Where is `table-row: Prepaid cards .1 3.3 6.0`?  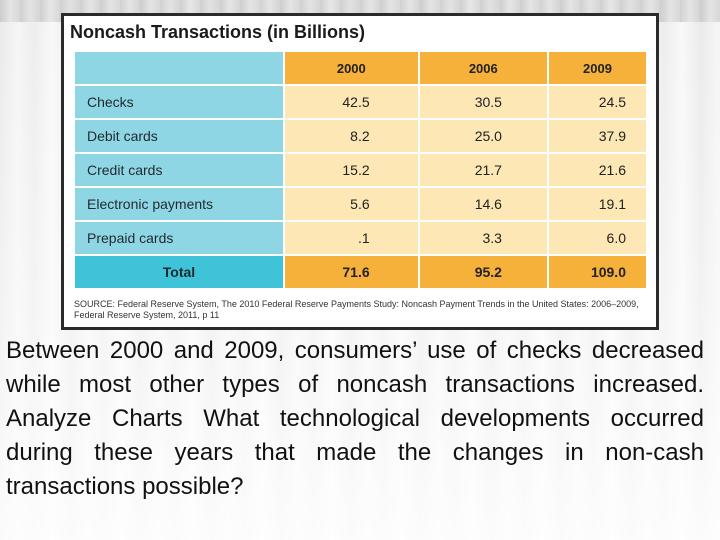
table-row: Prepaid cards .1 3.3 6.0 is located at coordinates (360, 238).